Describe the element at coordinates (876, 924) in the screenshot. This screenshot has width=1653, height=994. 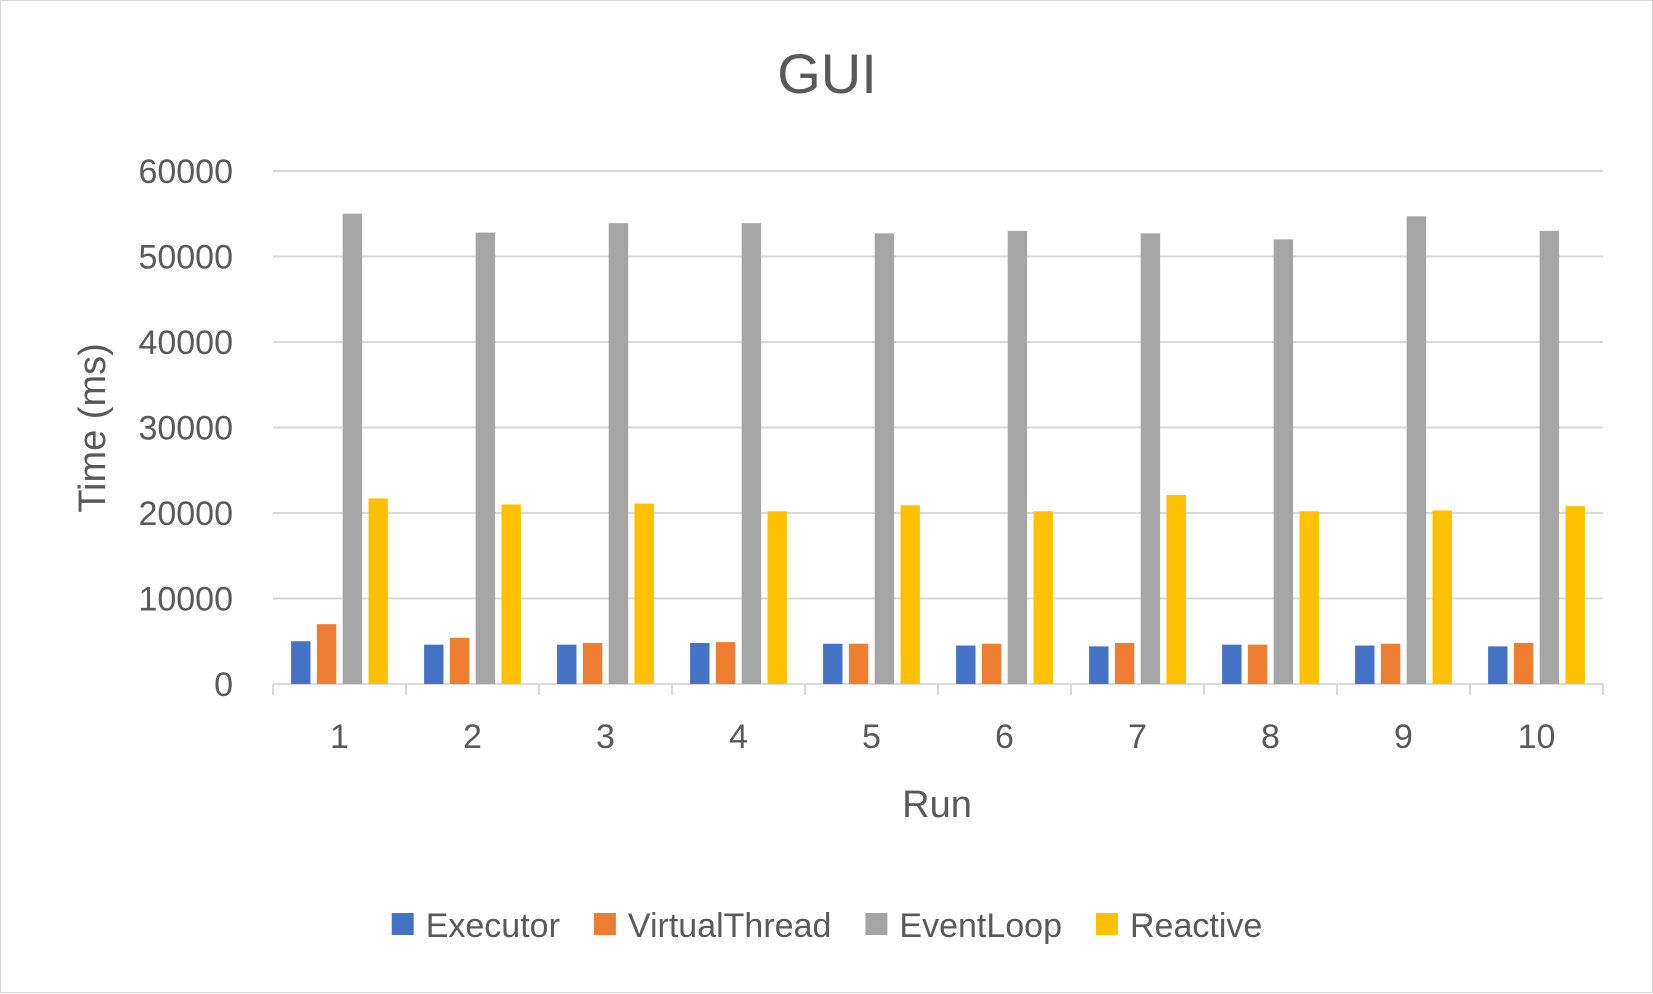
I see `legend-swatch-eventloop` at that location.